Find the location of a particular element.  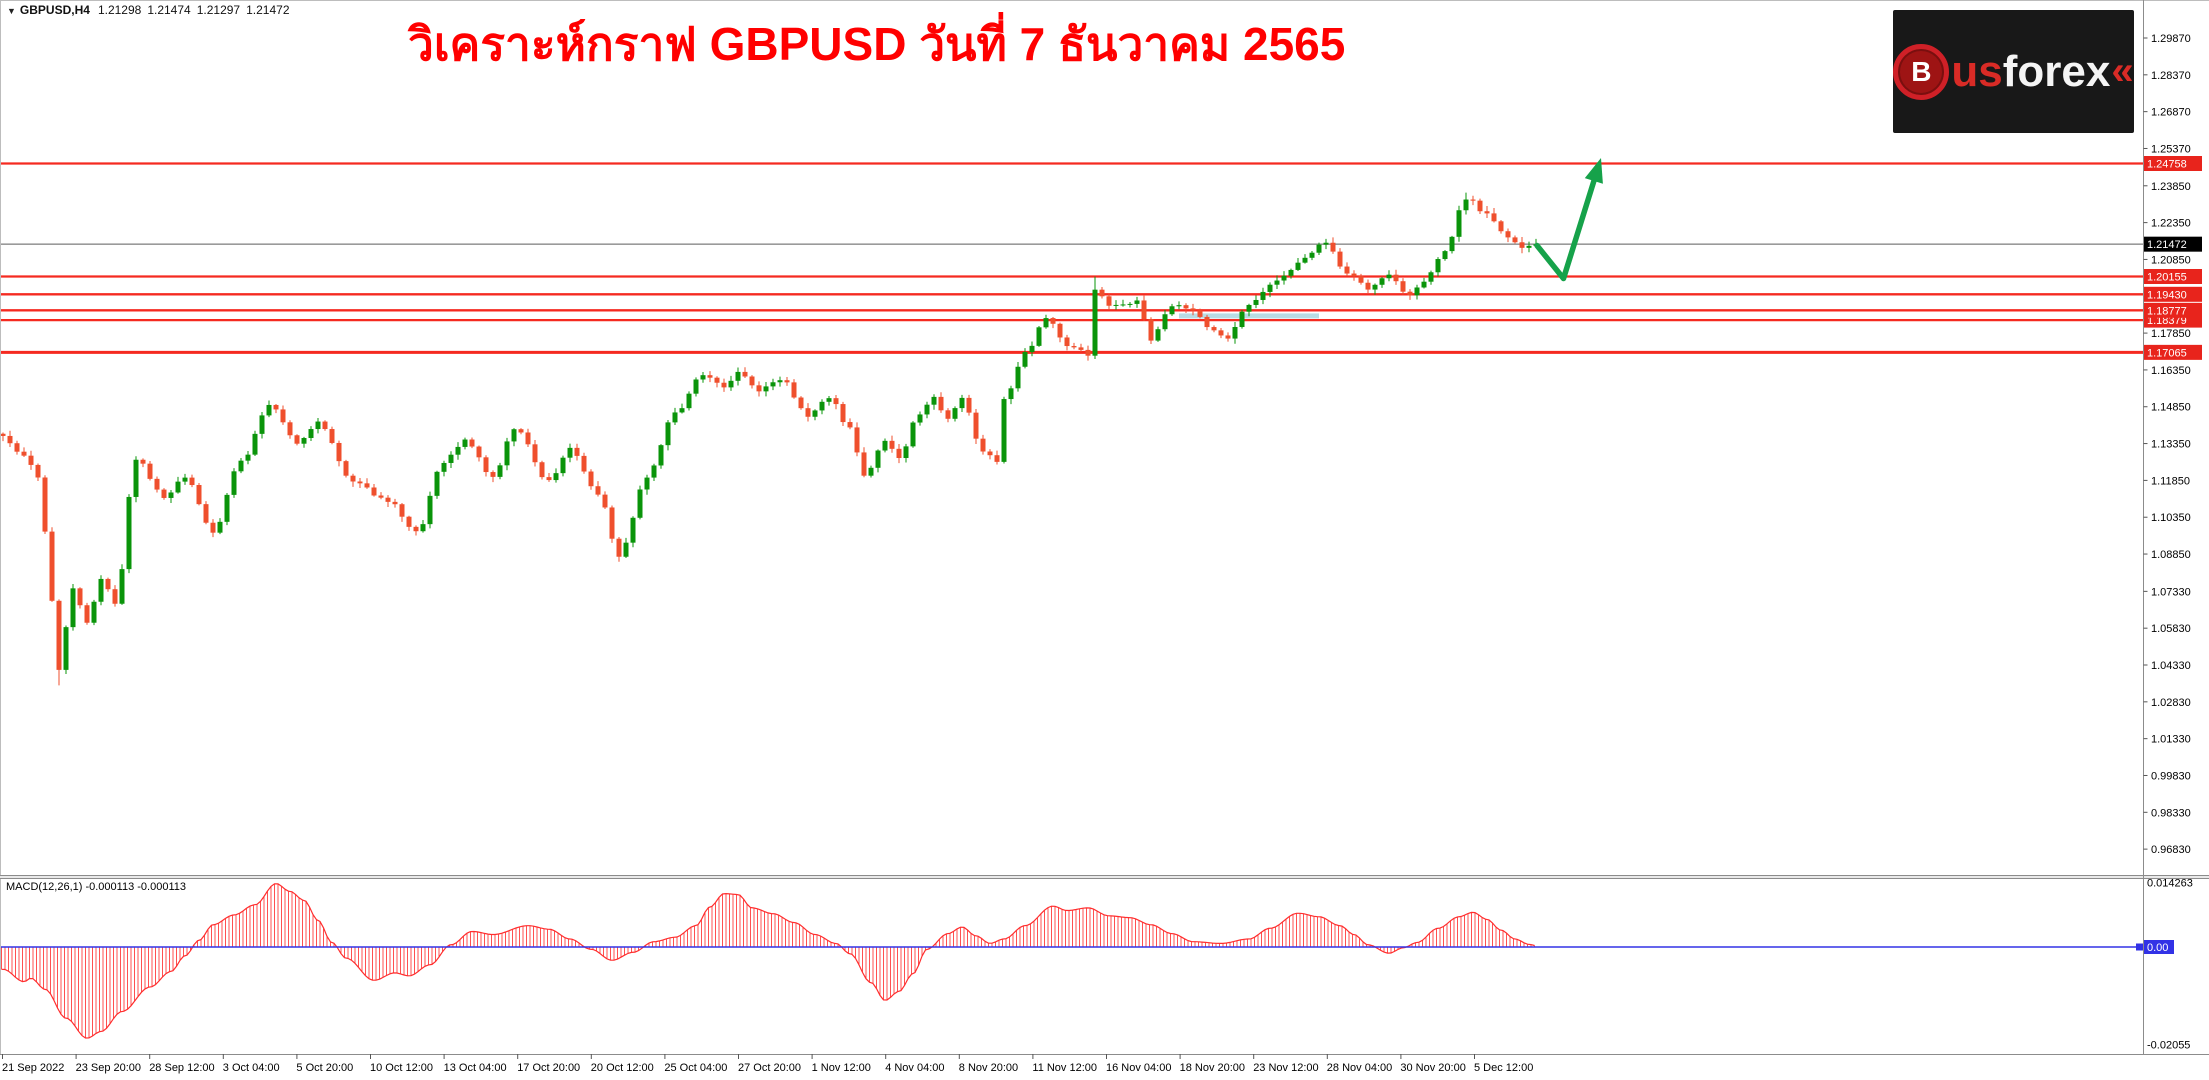

date-tick-label: 27 Oct 20:00 is located at coordinates (769, 1068).